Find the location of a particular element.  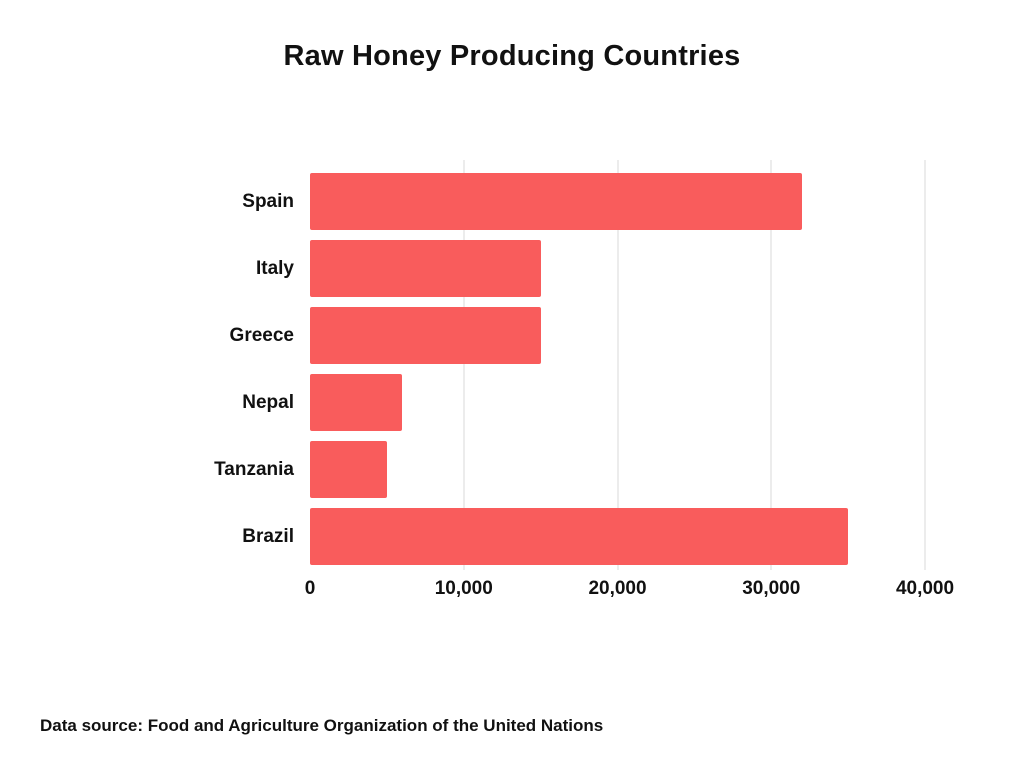

x-tick-label: 0 is located at coordinates (310, 588).